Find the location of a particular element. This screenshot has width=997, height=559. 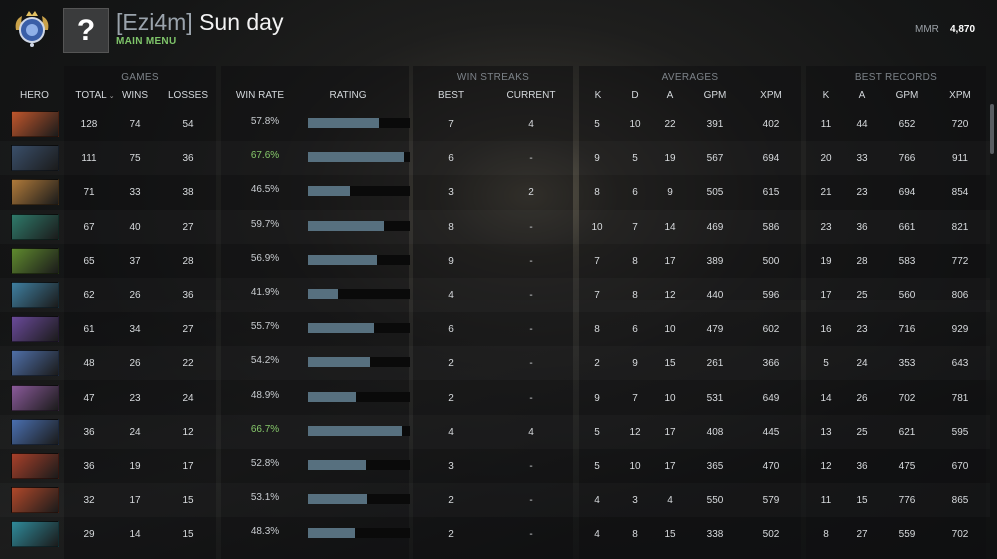

cell-a: 17 is located at coordinates (670, 261).